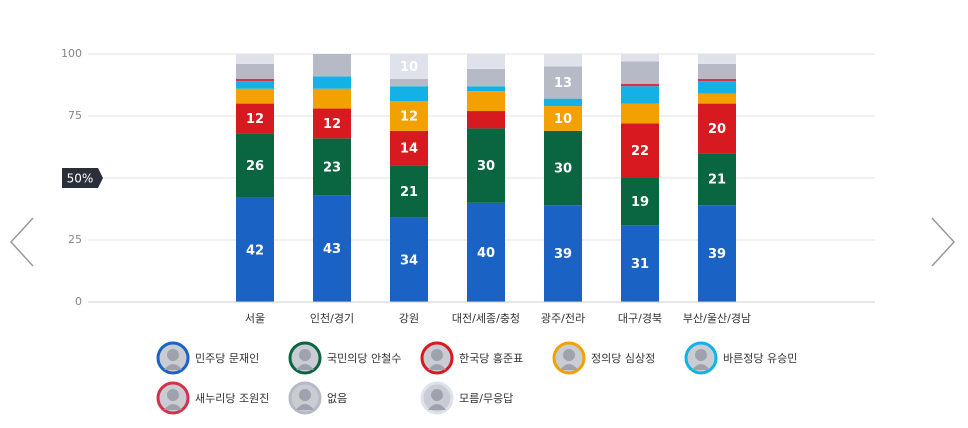 Image resolution: width=968 pixels, height=428 pixels. Describe the element at coordinates (75, 239) in the screenshot. I see `y-tick-label: 25` at that location.